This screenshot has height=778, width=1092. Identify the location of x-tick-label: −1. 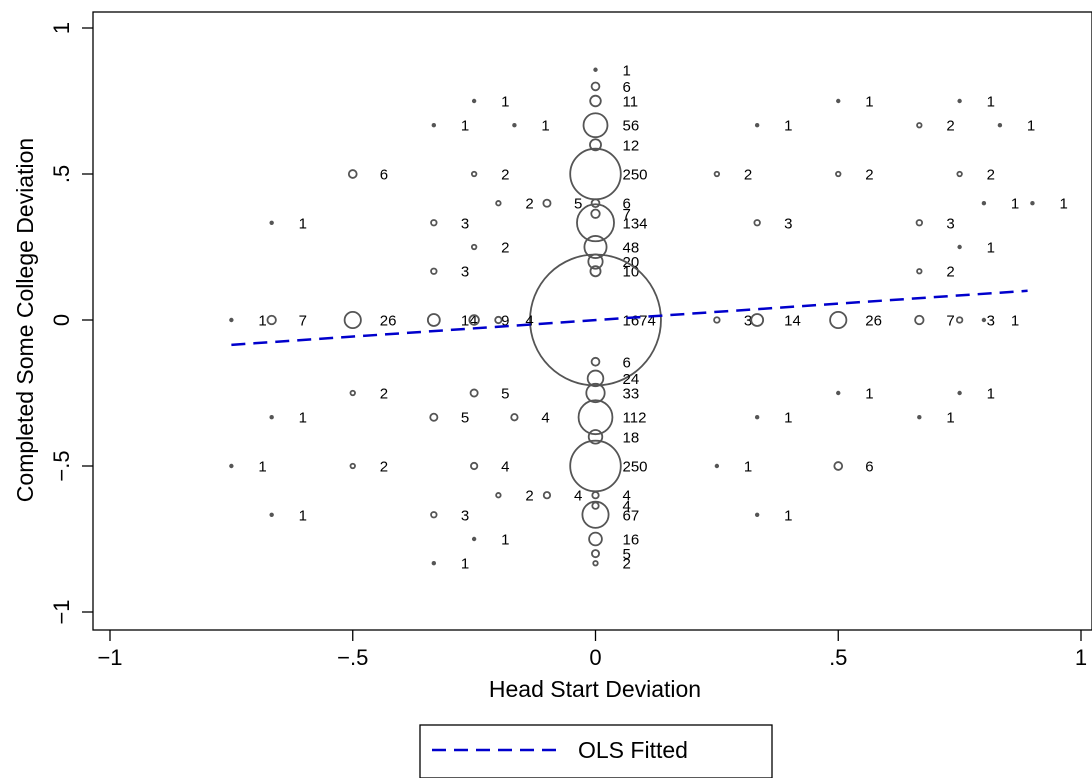
(109, 657).